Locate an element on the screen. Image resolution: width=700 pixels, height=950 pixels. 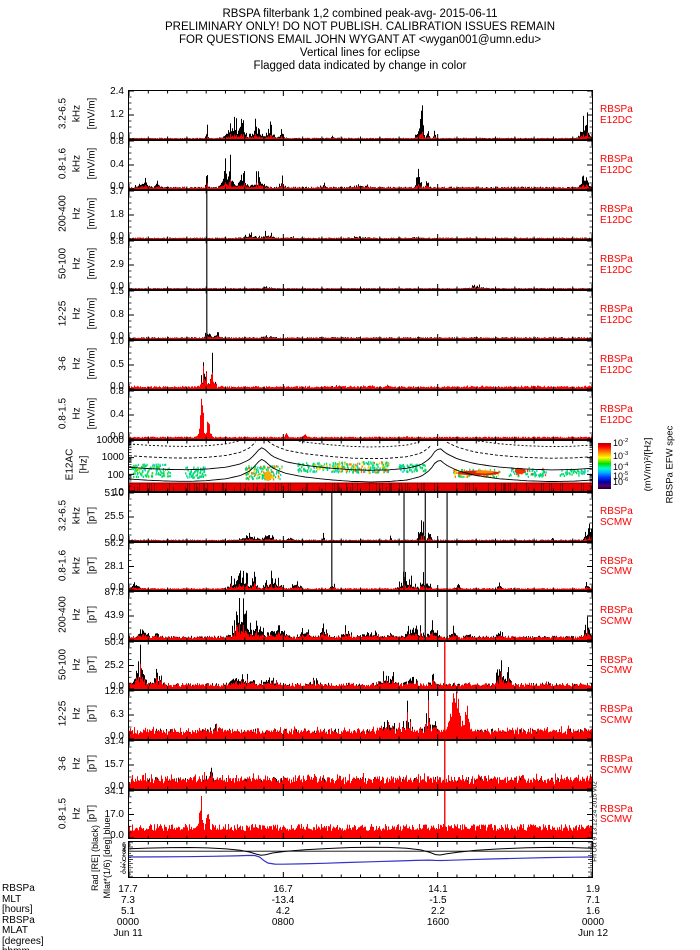
fce-harmonic-curve is located at coordinates (360, 459).